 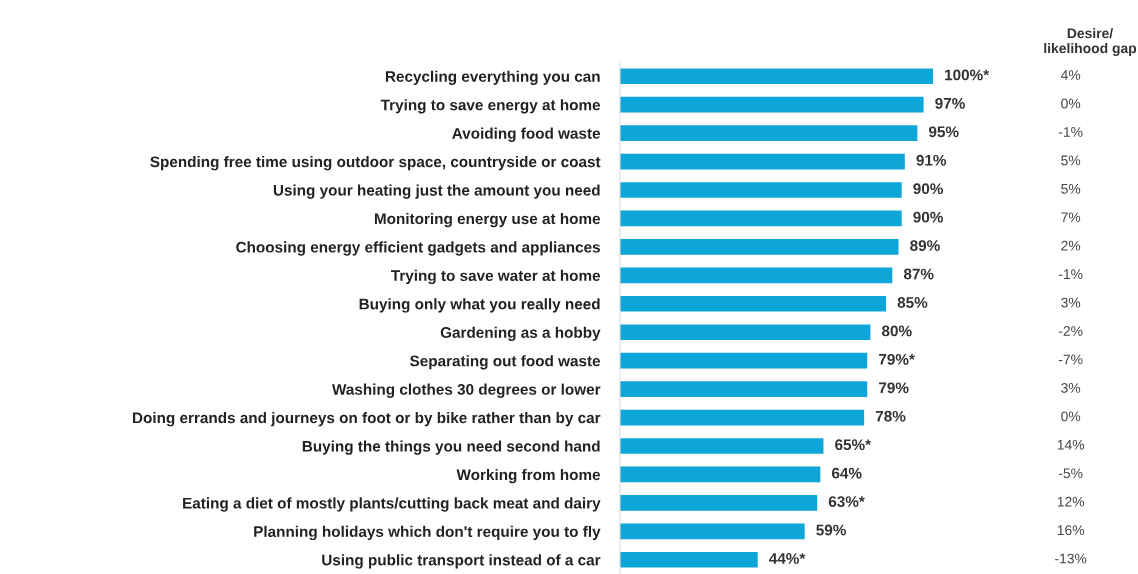 What do you see at coordinates (496, 277) in the screenshot?
I see `y-tick-label: Trying to save water at home` at bounding box center [496, 277].